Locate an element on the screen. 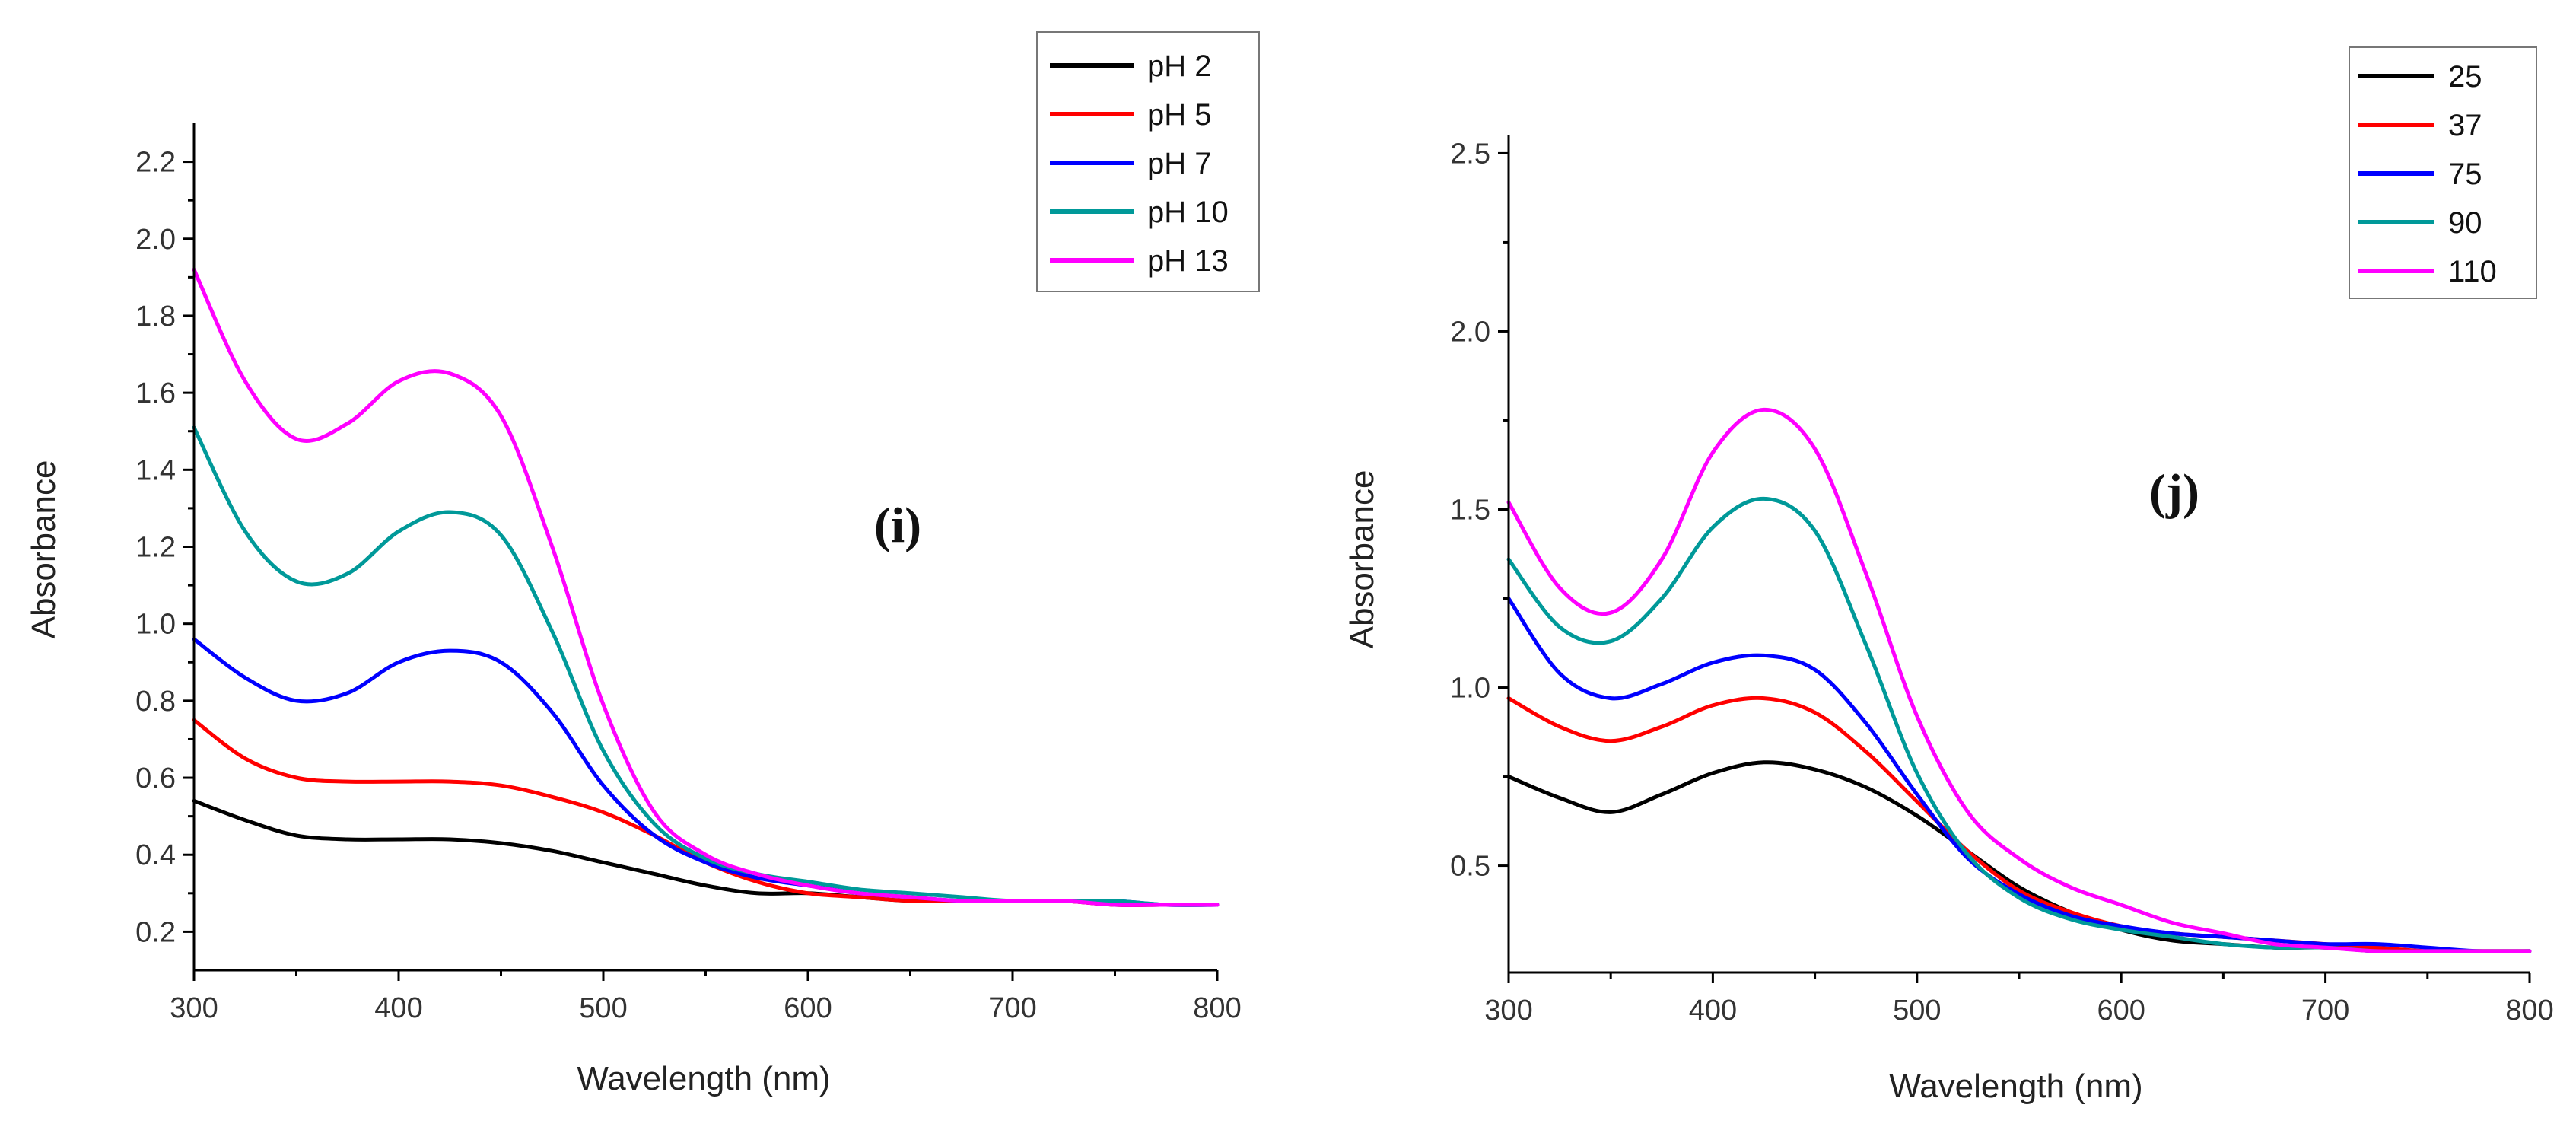  y-tick-label-j-3: 2.0 is located at coordinates (1470, 332).